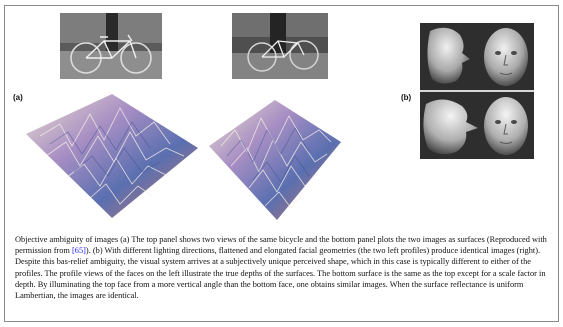 The height and width of the screenshot is (327, 563). Describe the element at coordinates (18, 97) in the screenshot. I see `panel-label-a: (a)` at that location.